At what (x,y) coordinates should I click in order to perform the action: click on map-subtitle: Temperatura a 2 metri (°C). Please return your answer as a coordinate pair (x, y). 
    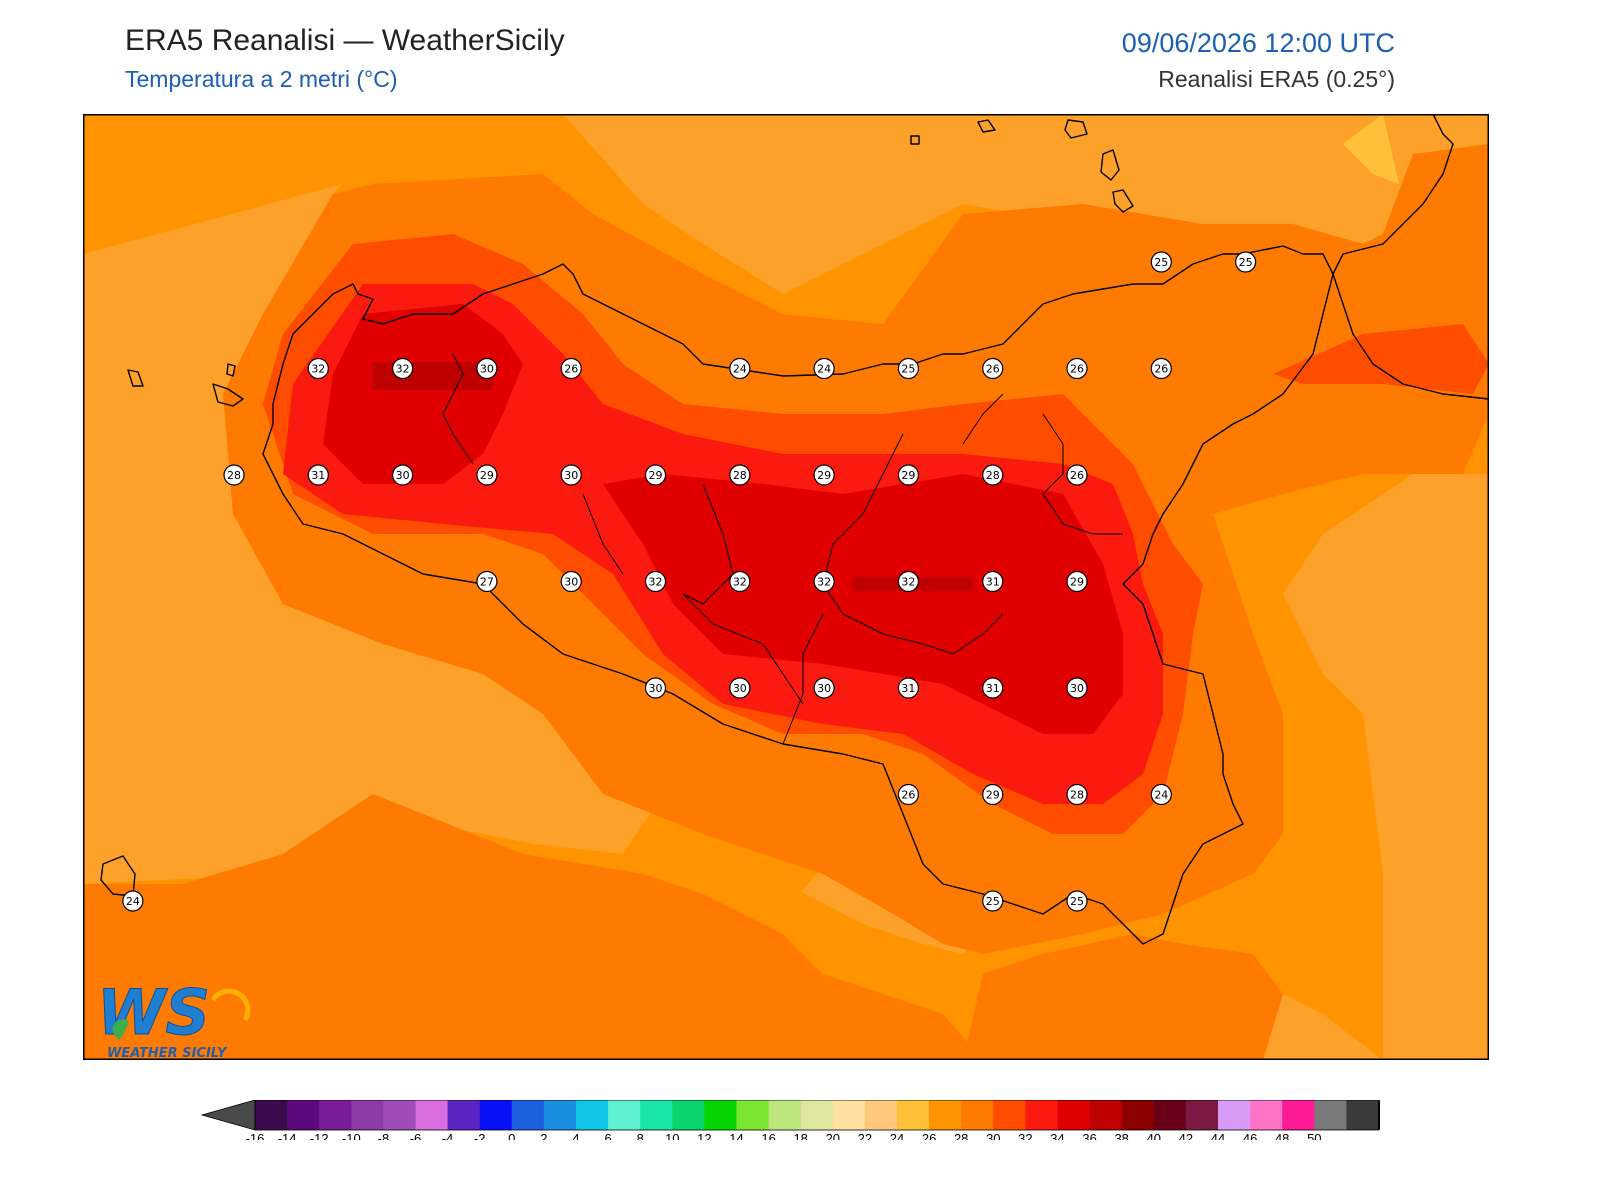
    Looking at the image, I should click on (261, 79).